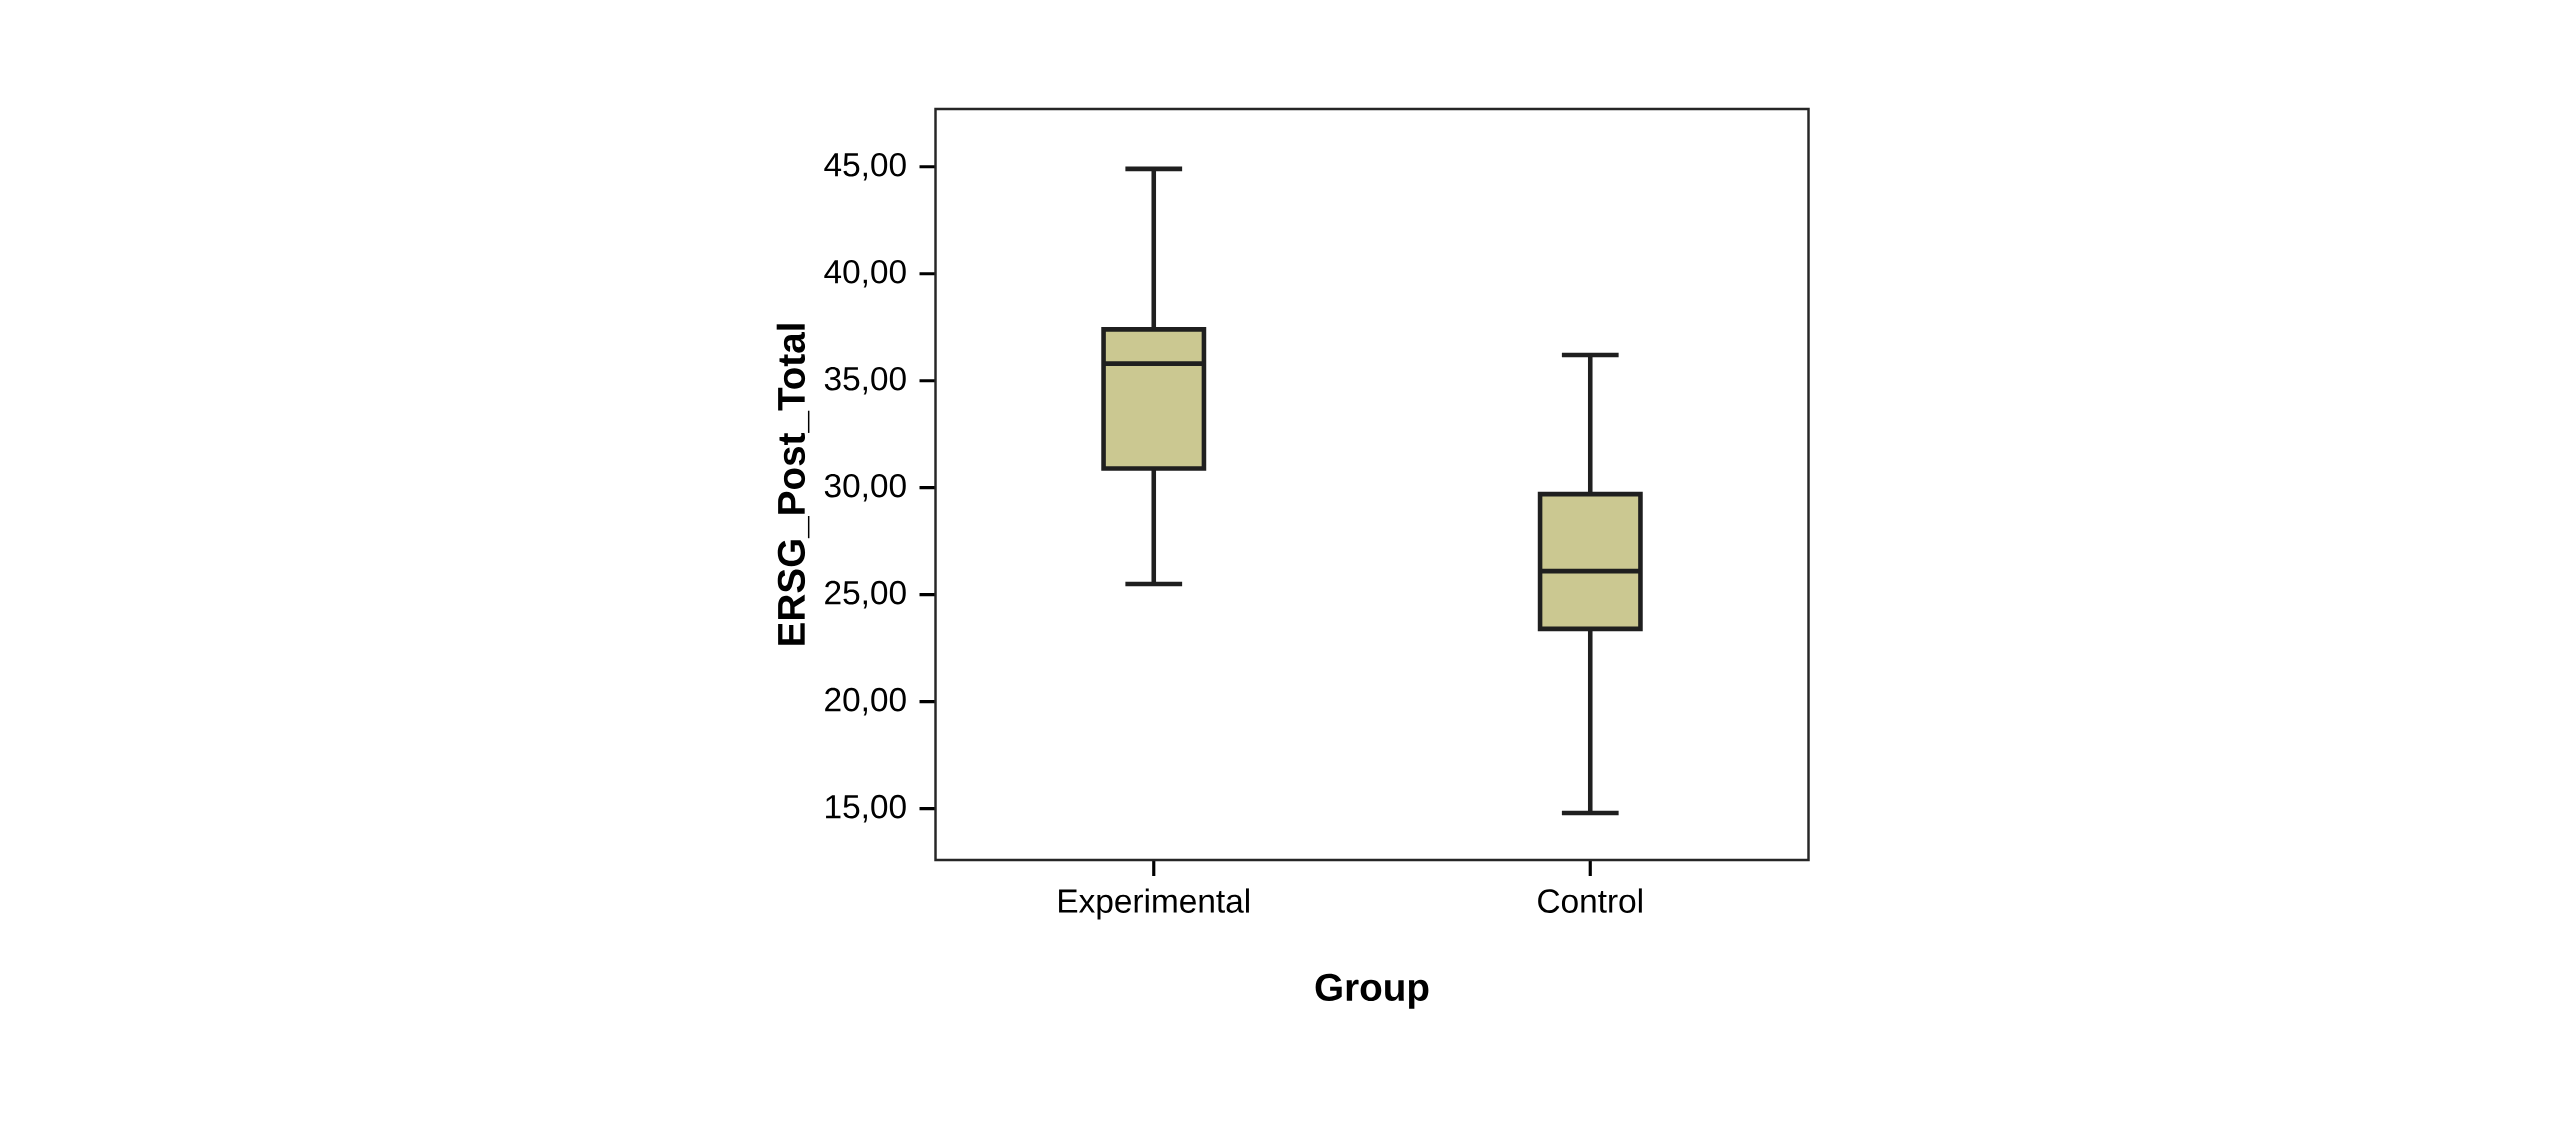  I want to click on y-tick-label: 15,00, so click(866, 808).